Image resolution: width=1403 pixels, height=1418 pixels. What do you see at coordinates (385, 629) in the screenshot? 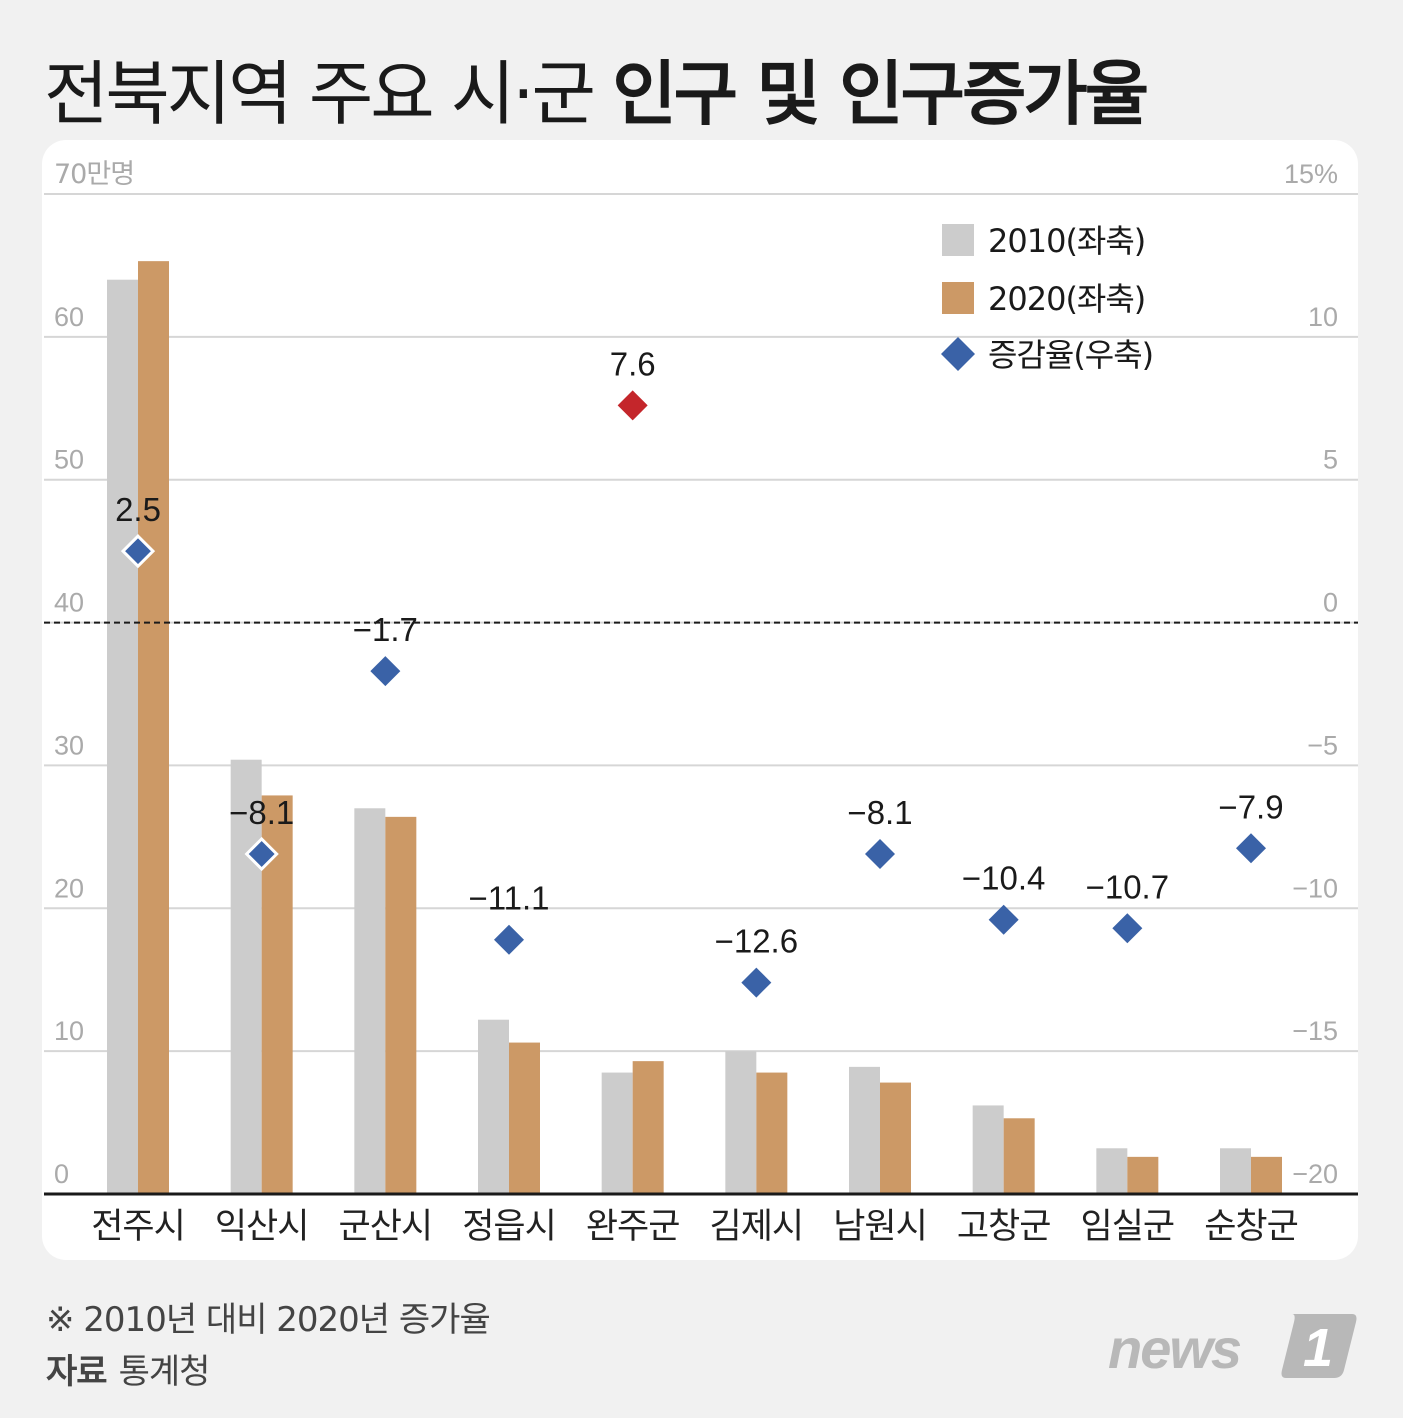
I see `rate-data-label: −1.7` at bounding box center [385, 629].